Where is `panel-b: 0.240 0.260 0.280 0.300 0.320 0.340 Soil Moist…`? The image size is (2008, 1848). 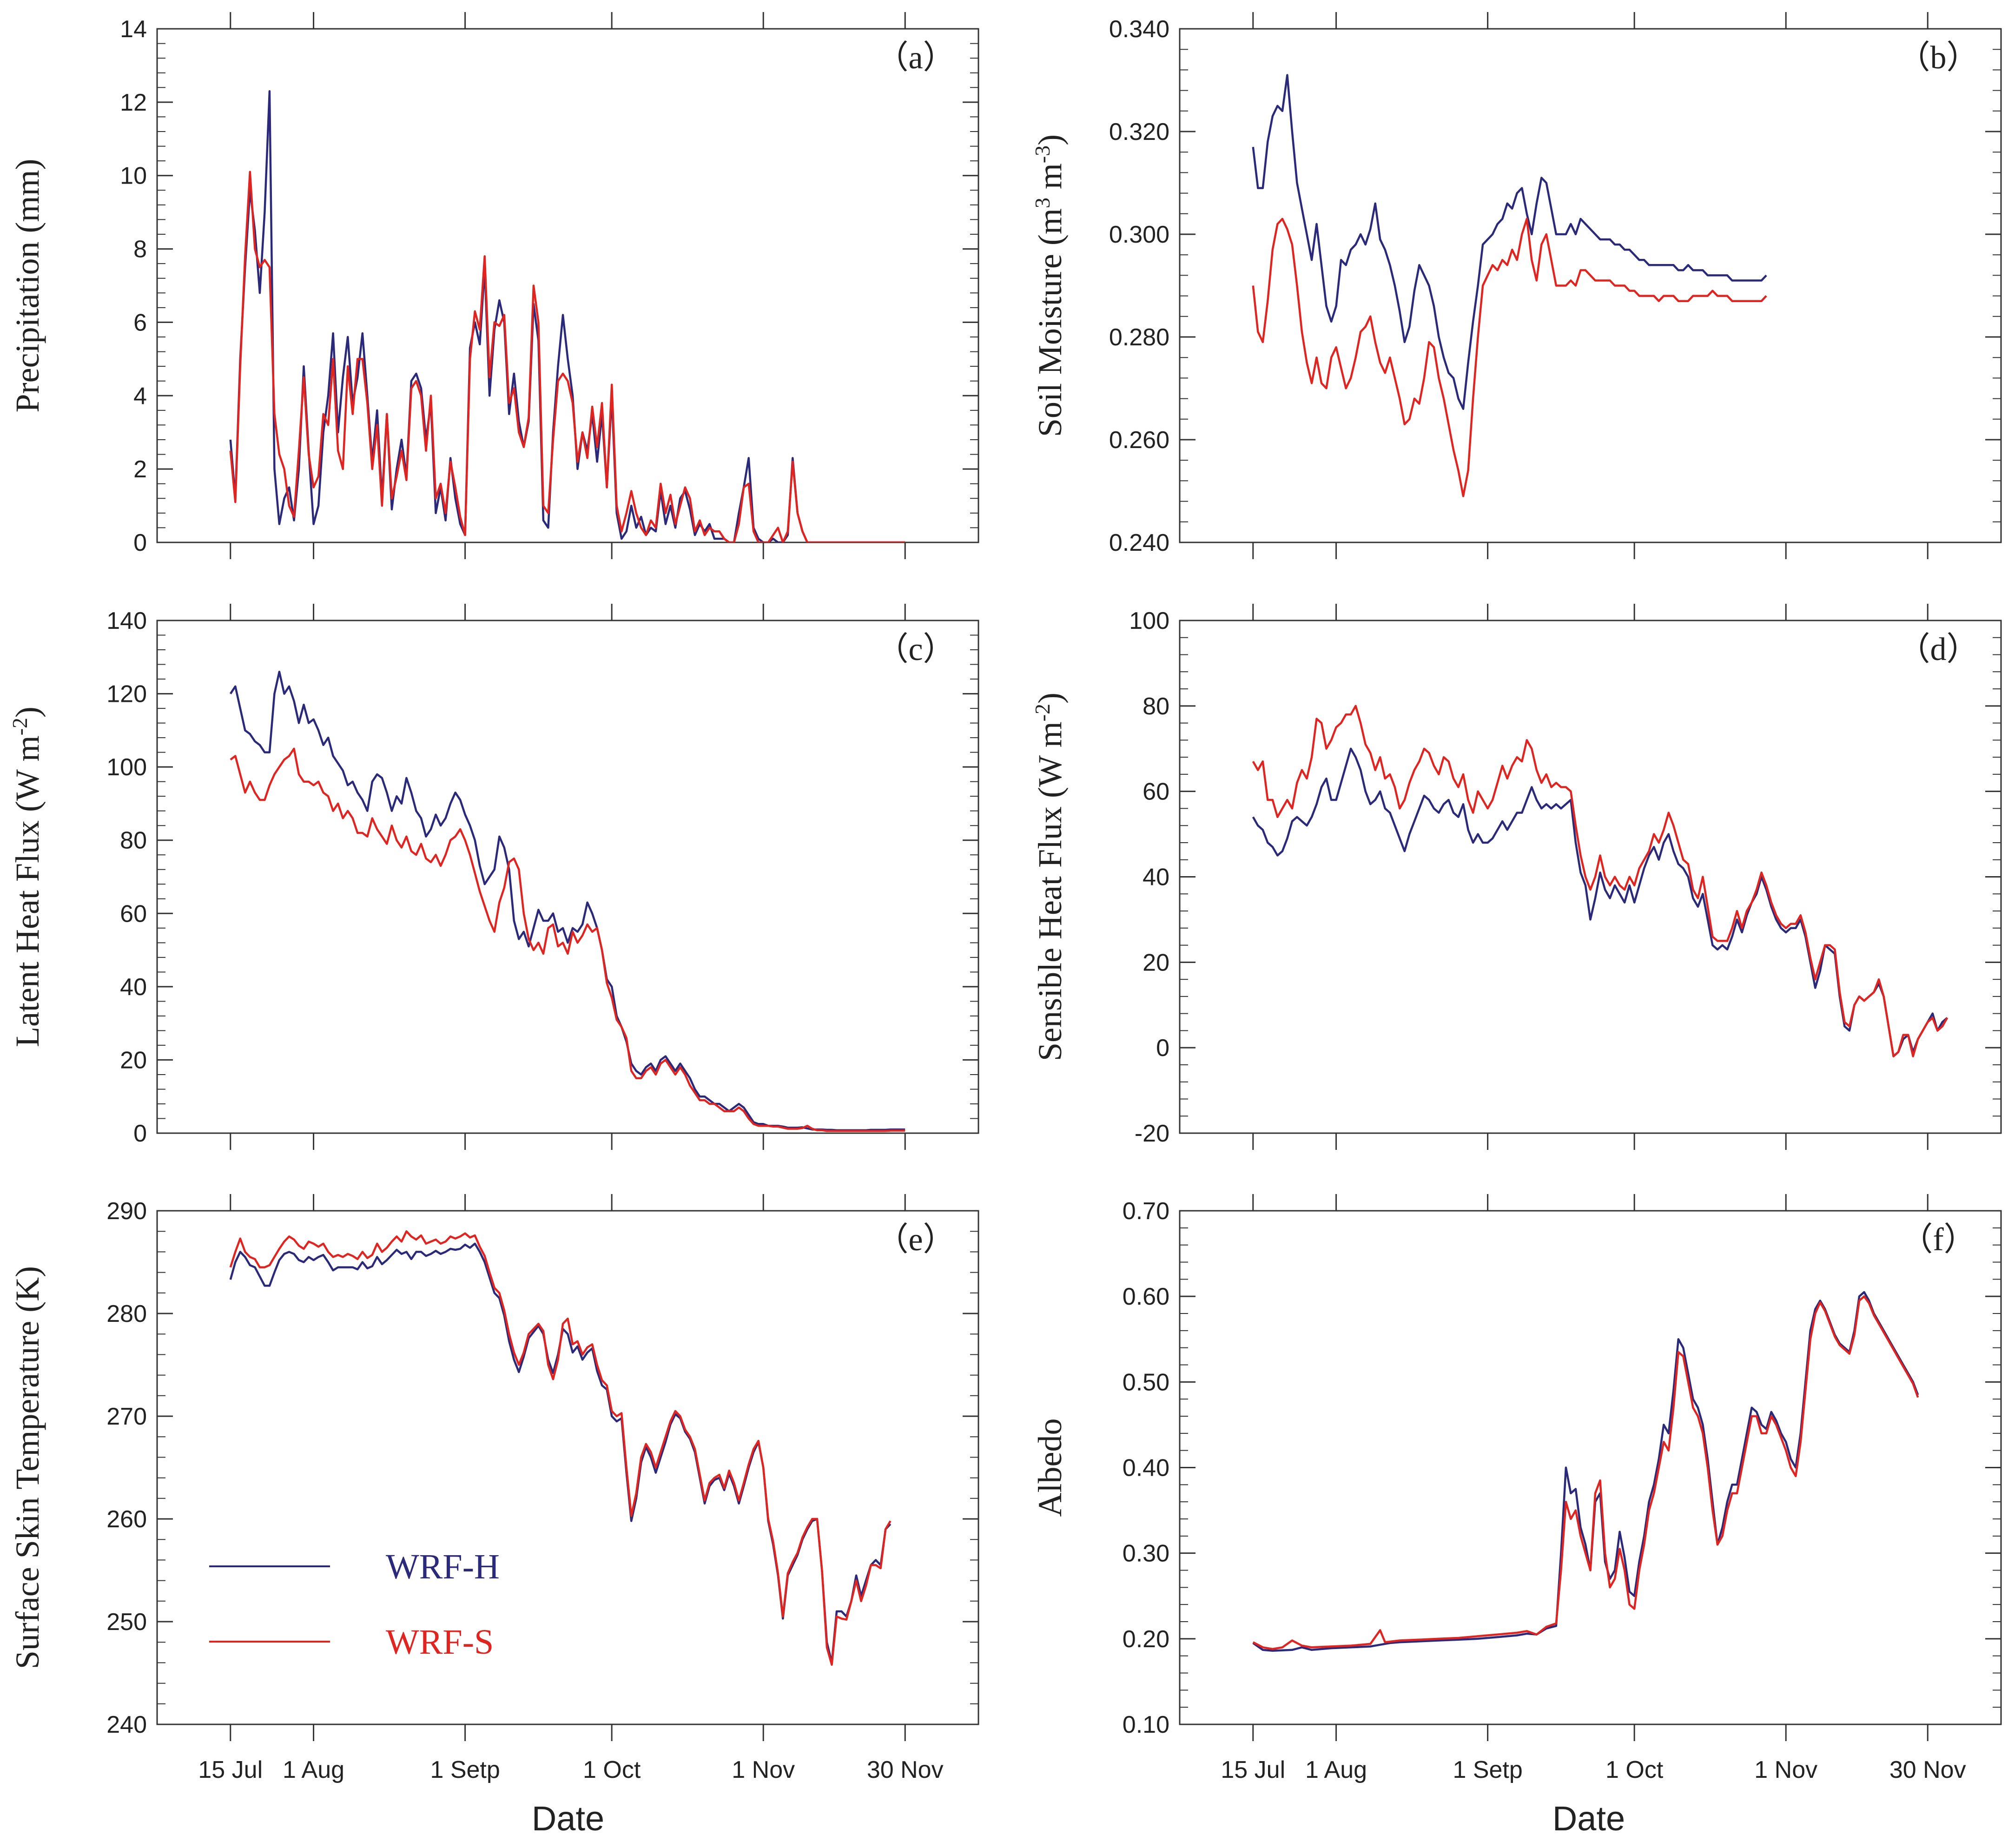 panel-b: 0.240 0.260 0.280 0.300 0.320 0.340 Soil Moist… is located at coordinates (1516, 285).